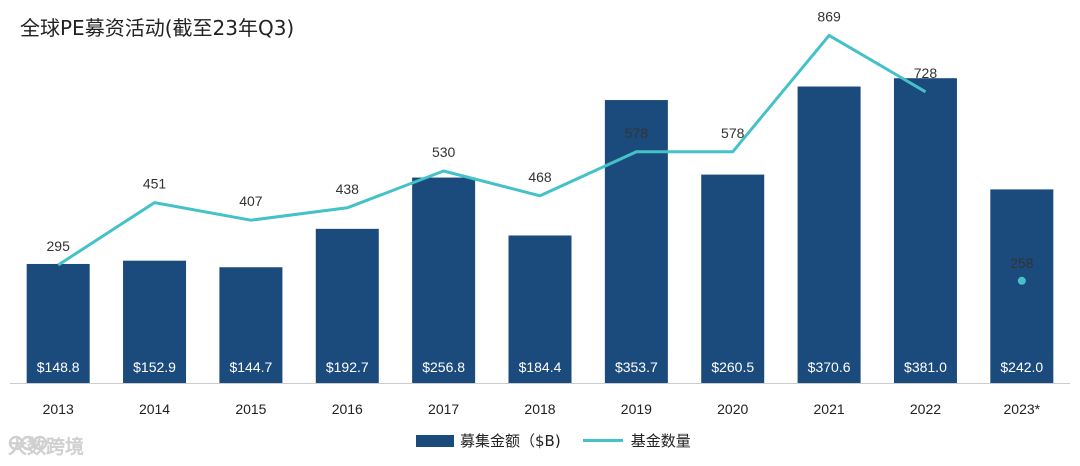 The image size is (1080, 466). I want to click on line-label-2017: 530, so click(444, 152).